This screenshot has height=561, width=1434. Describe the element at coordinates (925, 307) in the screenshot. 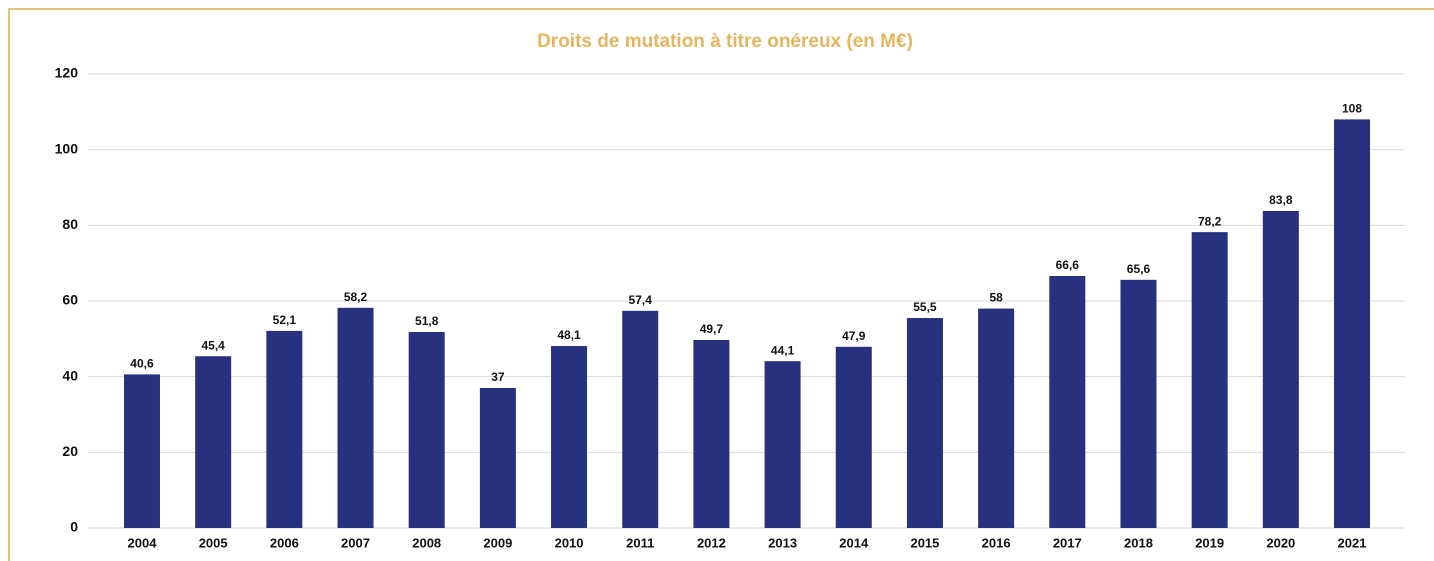

I see `value-label: 55,5` at that location.